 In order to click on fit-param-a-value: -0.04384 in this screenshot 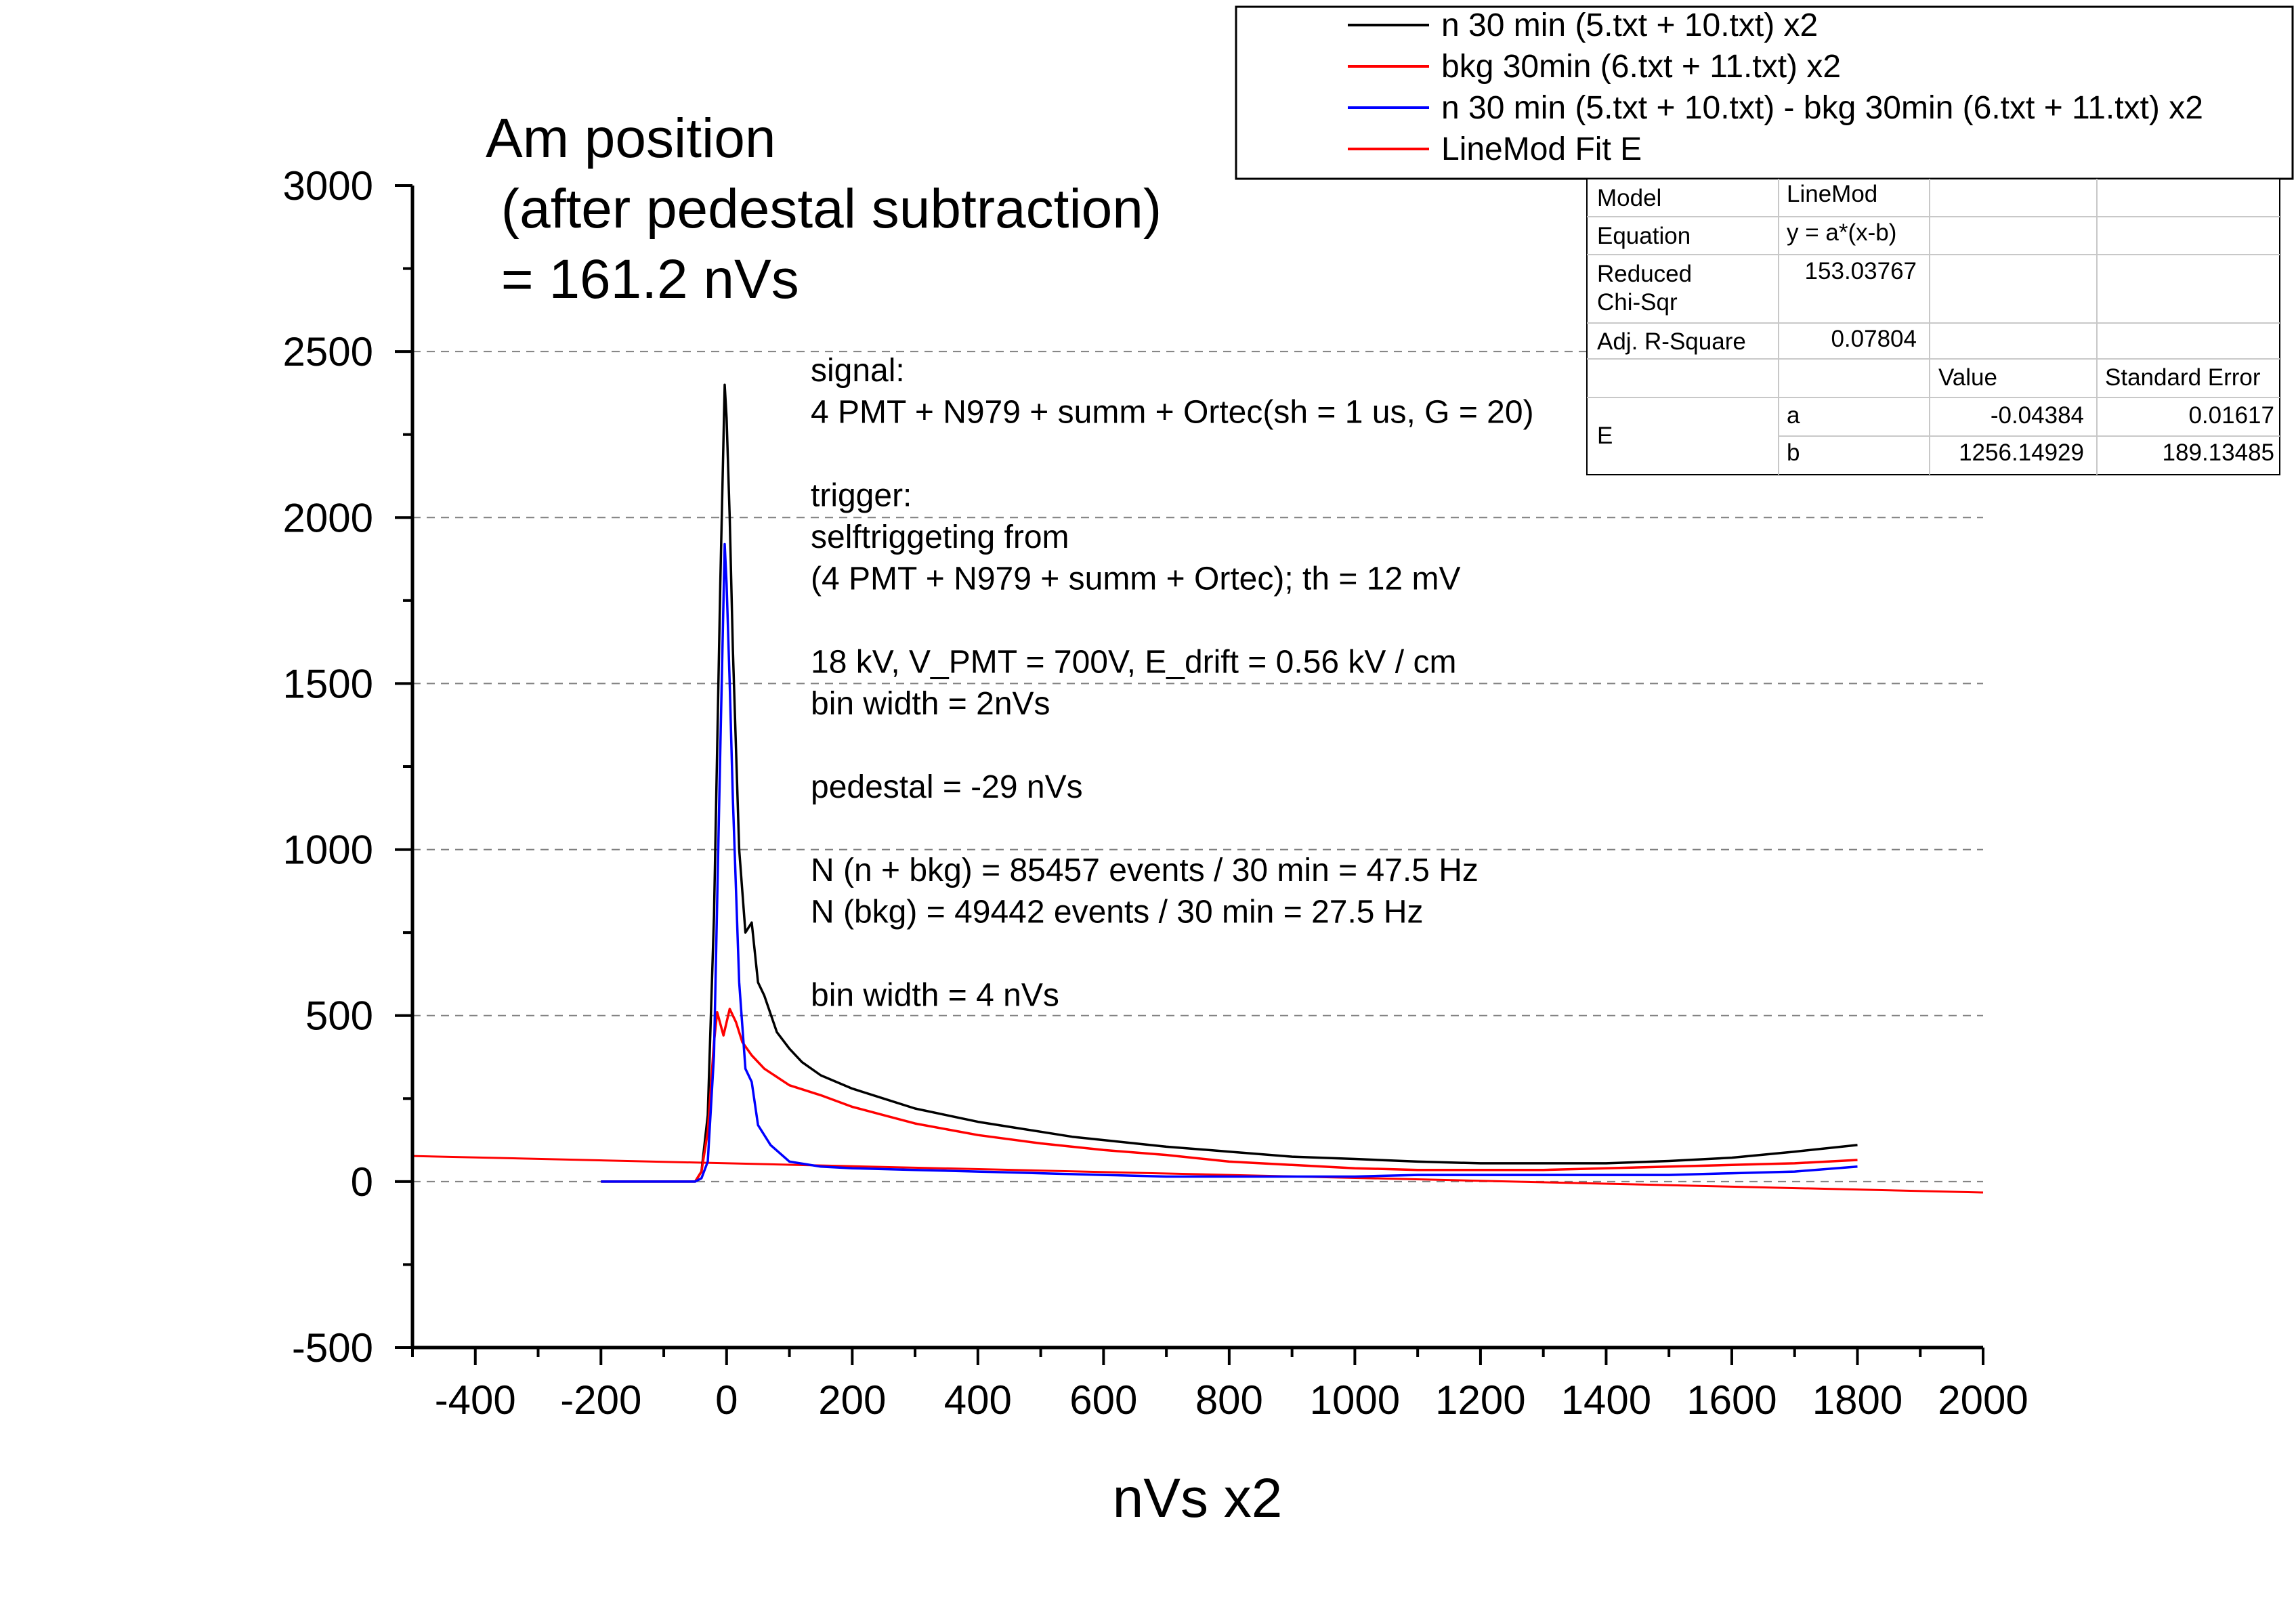, I will do `click(2037, 415)`.